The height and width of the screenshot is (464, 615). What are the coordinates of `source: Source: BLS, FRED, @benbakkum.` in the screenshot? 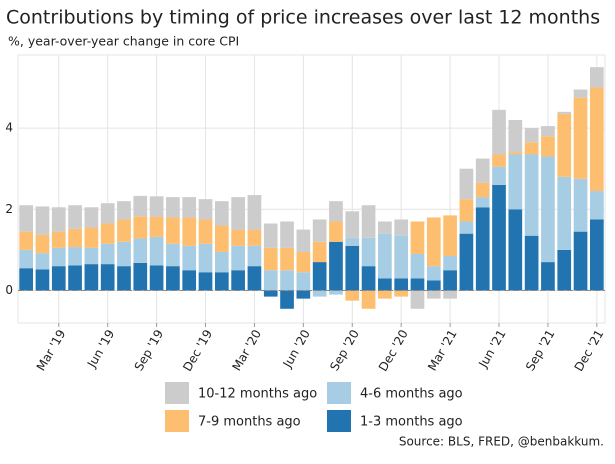 It's located at (501, 442).